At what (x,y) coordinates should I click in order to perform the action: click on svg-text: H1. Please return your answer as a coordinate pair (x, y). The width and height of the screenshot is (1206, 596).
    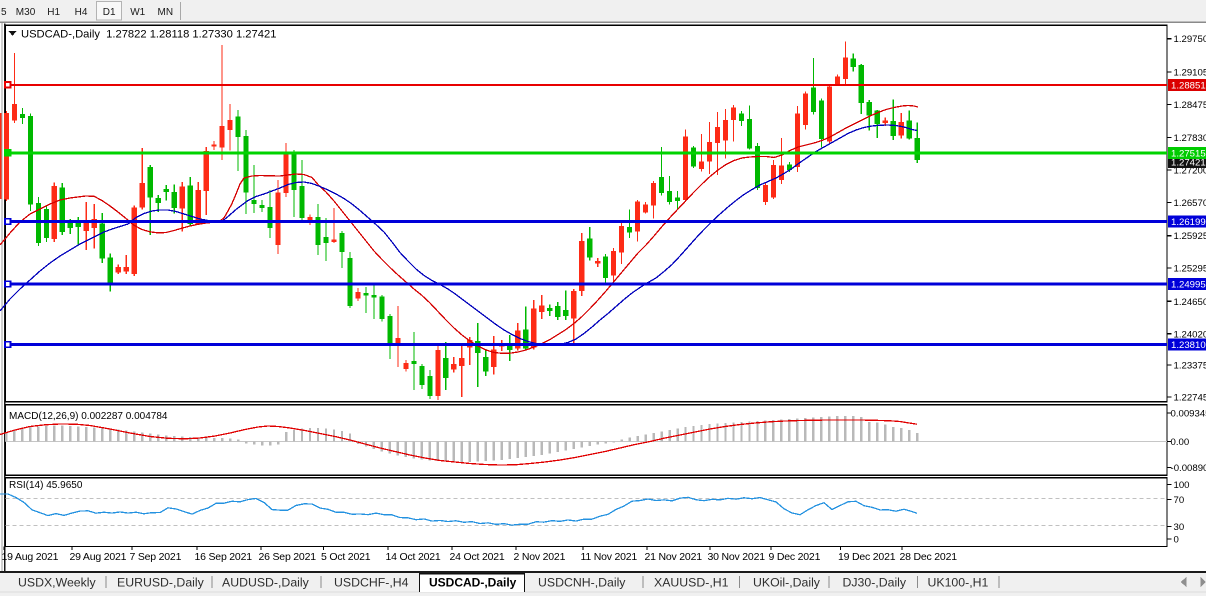
    Looking at the image, I should click on (53, 12).